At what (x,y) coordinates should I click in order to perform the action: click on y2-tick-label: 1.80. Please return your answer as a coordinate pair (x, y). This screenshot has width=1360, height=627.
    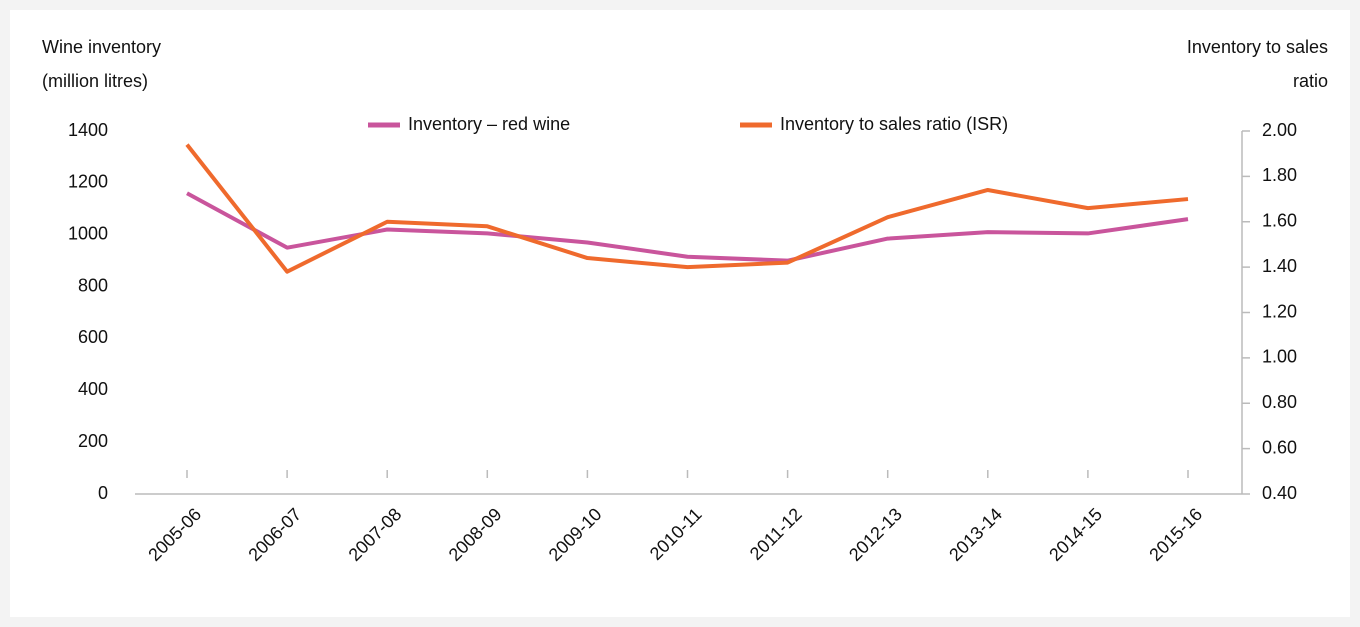
    Looking at the image, I should click on (1279, 175).